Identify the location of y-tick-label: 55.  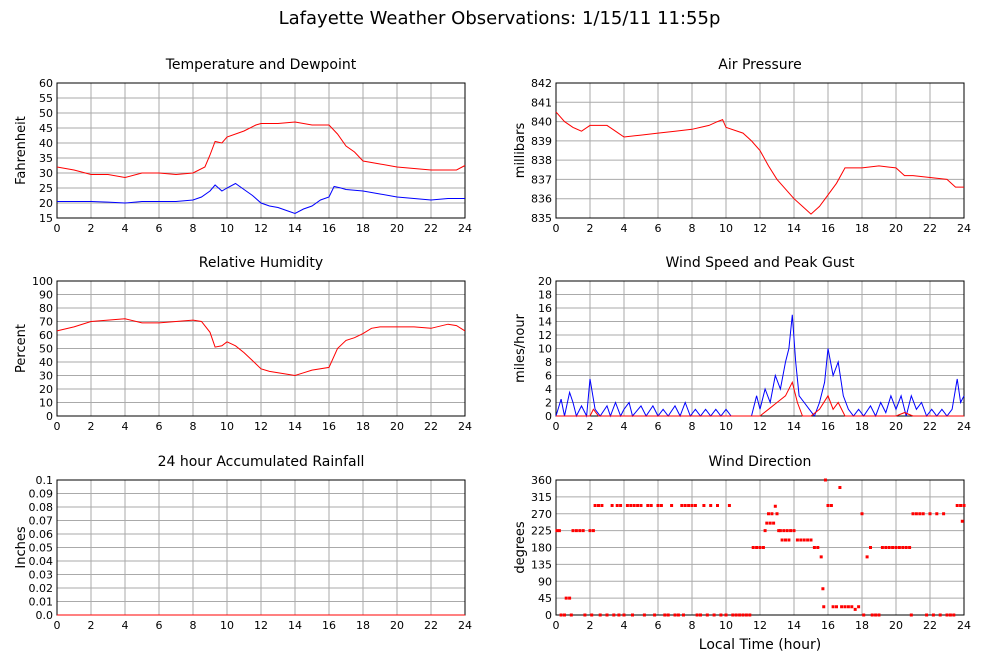
(46, 98).